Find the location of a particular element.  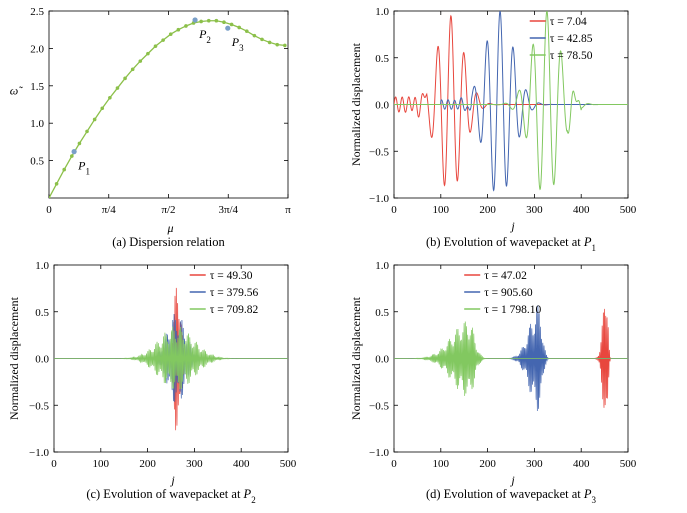

legend-label: τ = 42.85 is located at coordinates (571, 39).